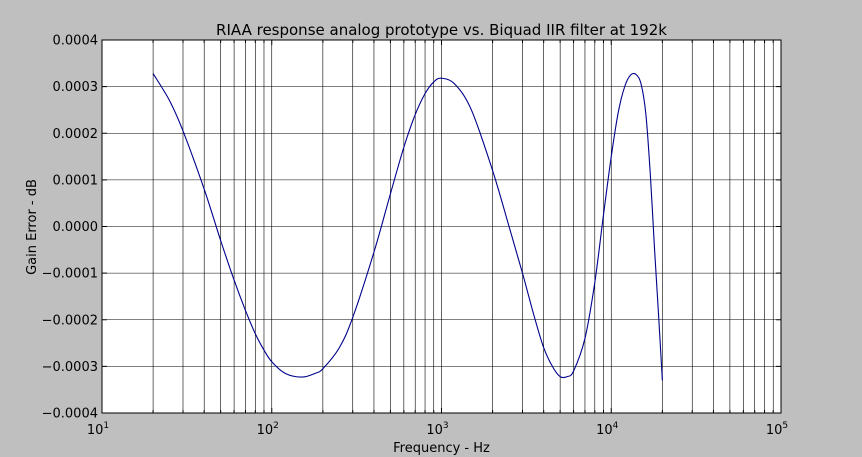  What do you see at coordinates (70, 274) in the screenshot?
I see `y-tick-label: −0.0001` at bounding box center [70, 274].